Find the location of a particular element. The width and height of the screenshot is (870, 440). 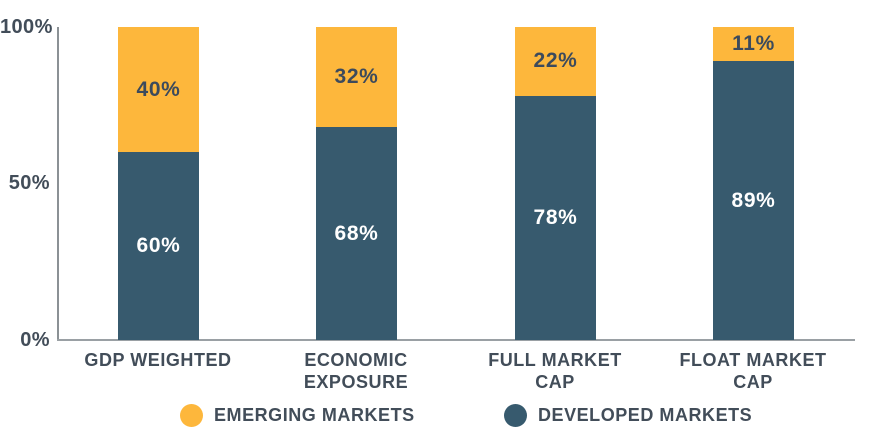

y-tick-0: 0% is located at coordinates (35, 340).